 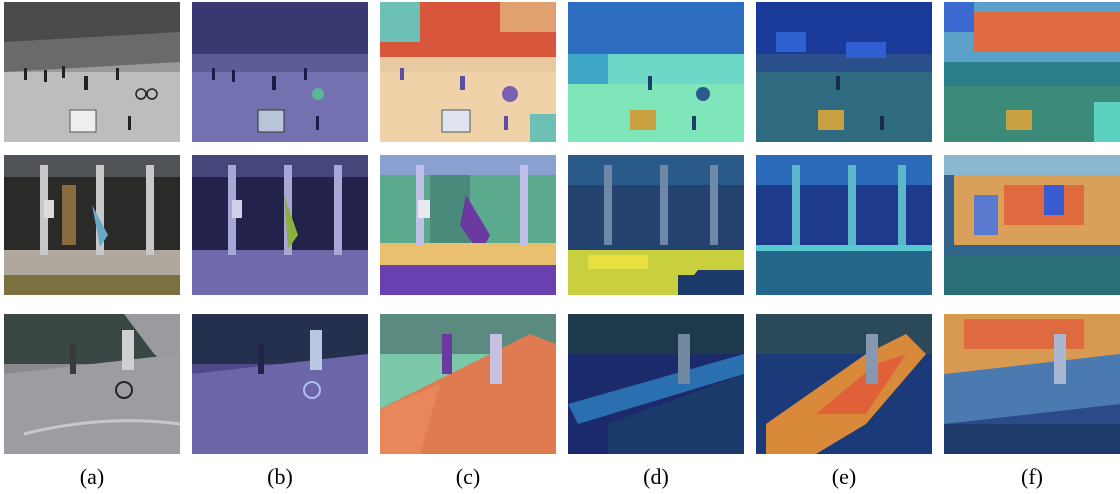 I want to click on row1-col-d-image, so click(x=656, y=72).